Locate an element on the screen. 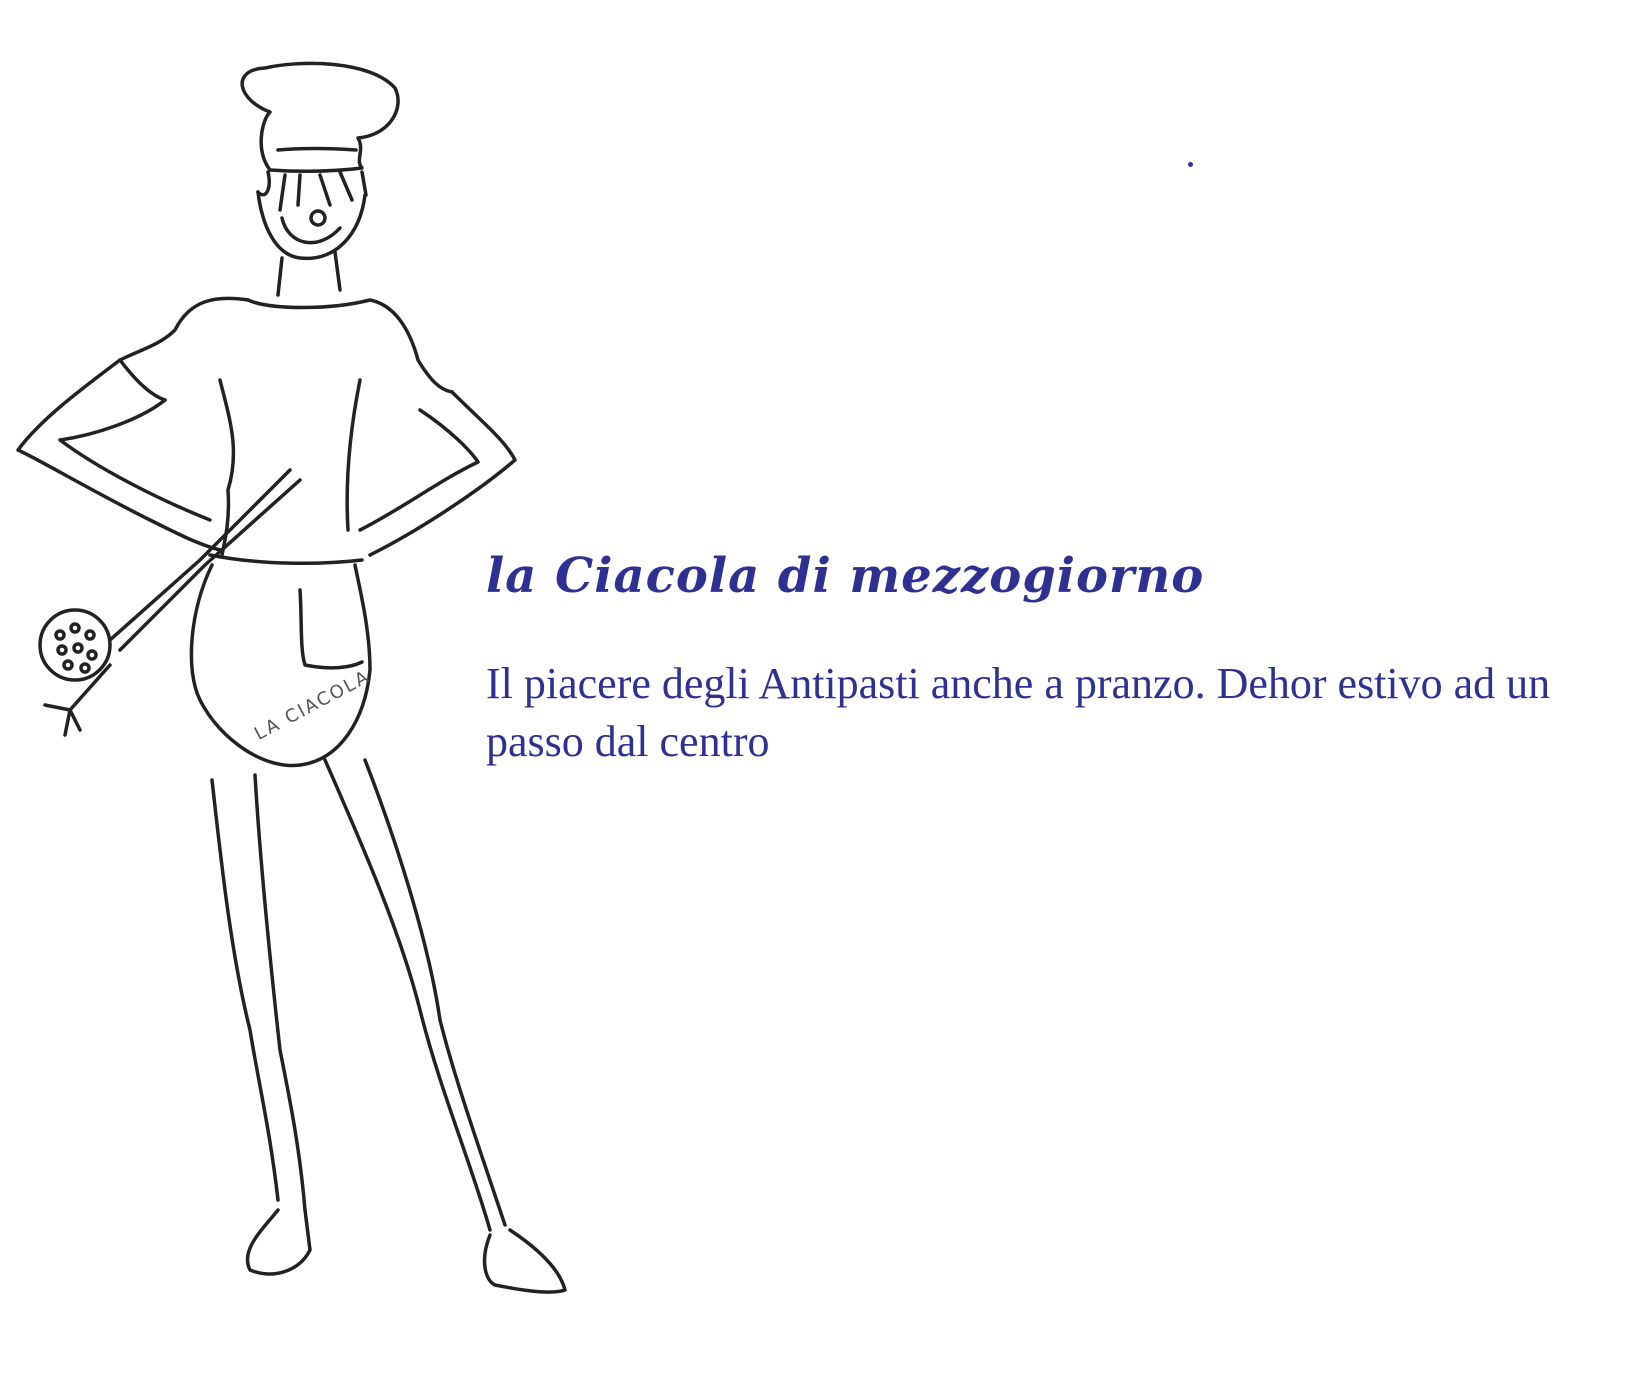 The image size is (1628, 1377). svg-text: LA CIACOLA is located at coordinates (312, 705).